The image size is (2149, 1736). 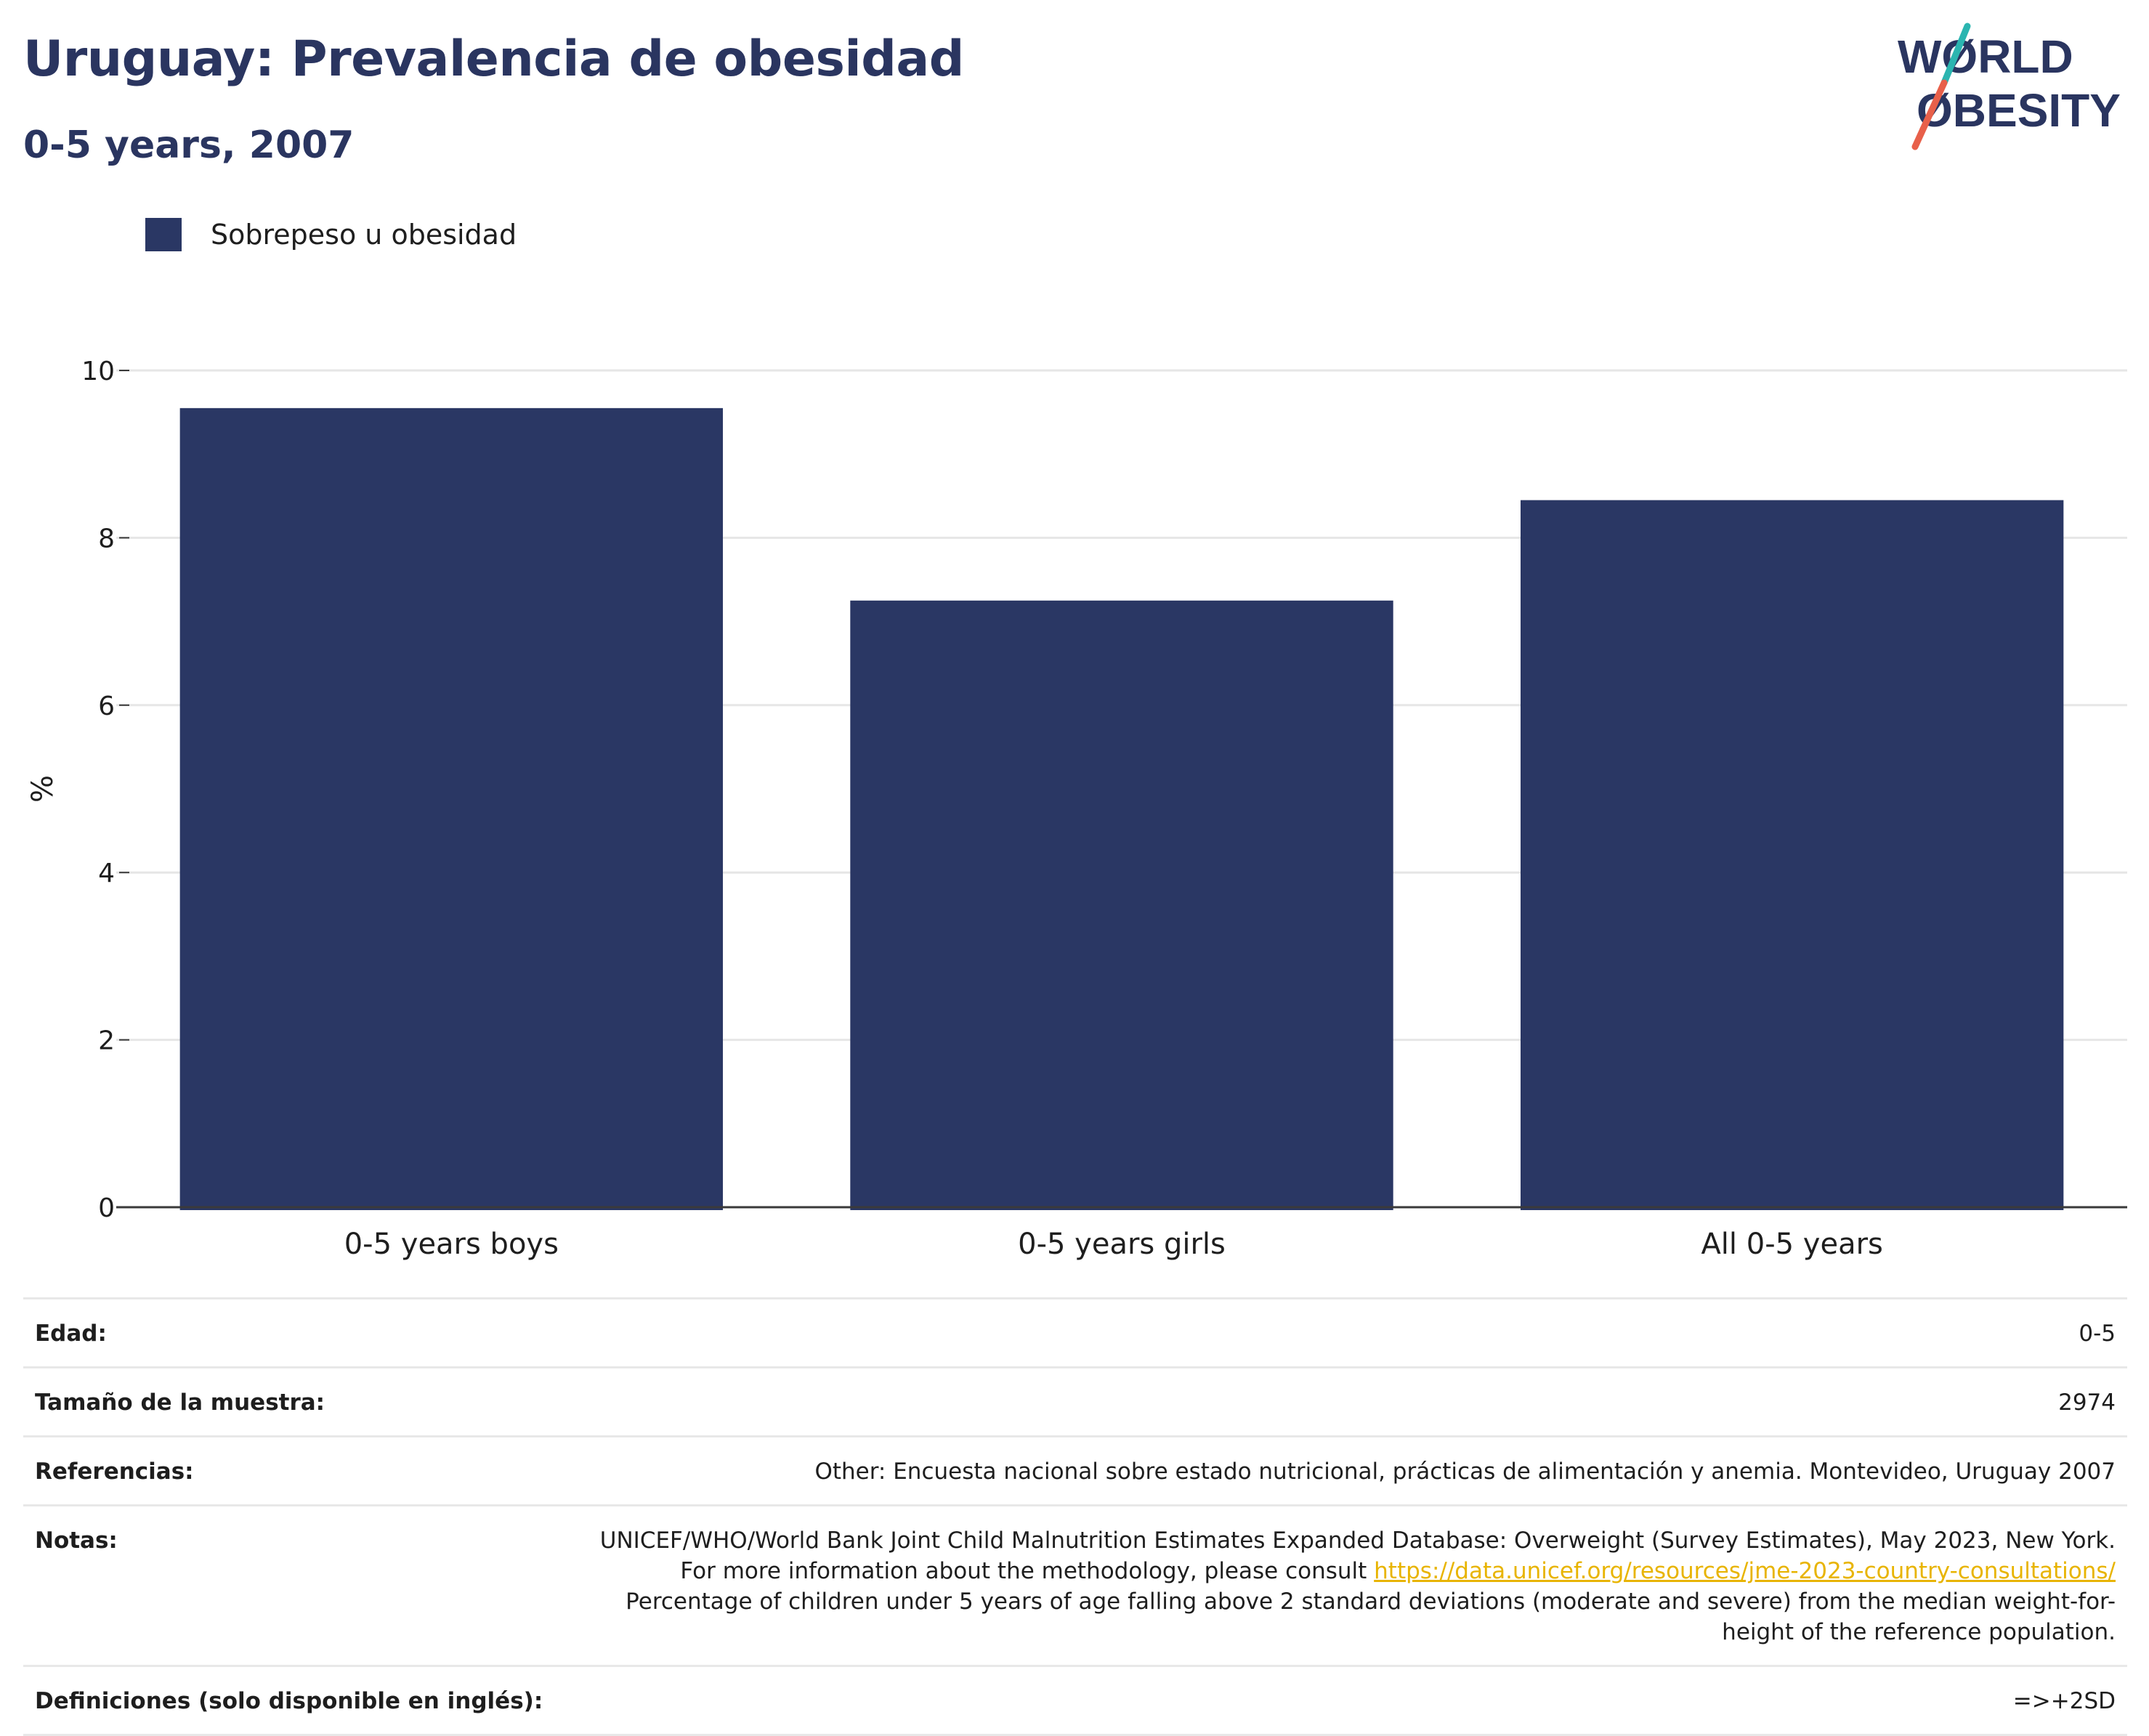 What do you see at coordinates (364, 235) in the screenshot?
I see `legend-label: Sobrepeso u obesidad` at bounding box center [364, 235].